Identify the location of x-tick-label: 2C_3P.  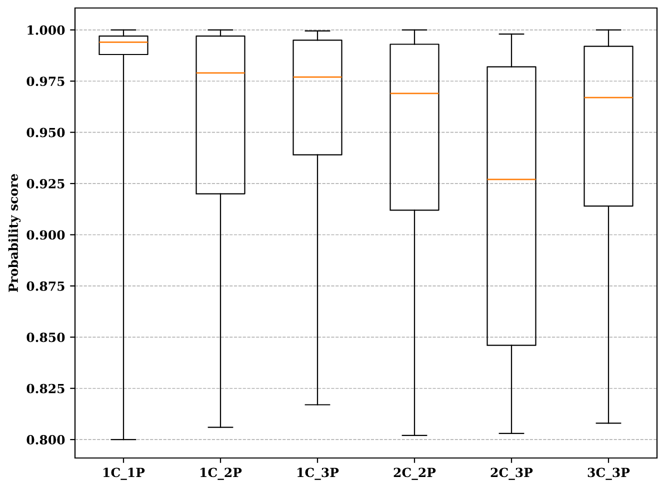
(511, 474).